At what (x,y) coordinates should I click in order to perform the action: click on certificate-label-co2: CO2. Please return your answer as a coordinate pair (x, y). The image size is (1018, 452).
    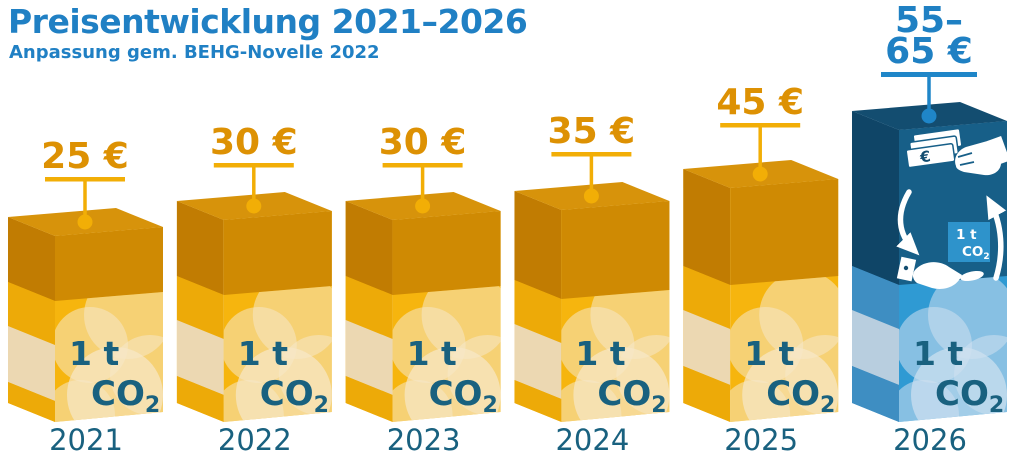
    Looking at the image, I should click on (976, 253).